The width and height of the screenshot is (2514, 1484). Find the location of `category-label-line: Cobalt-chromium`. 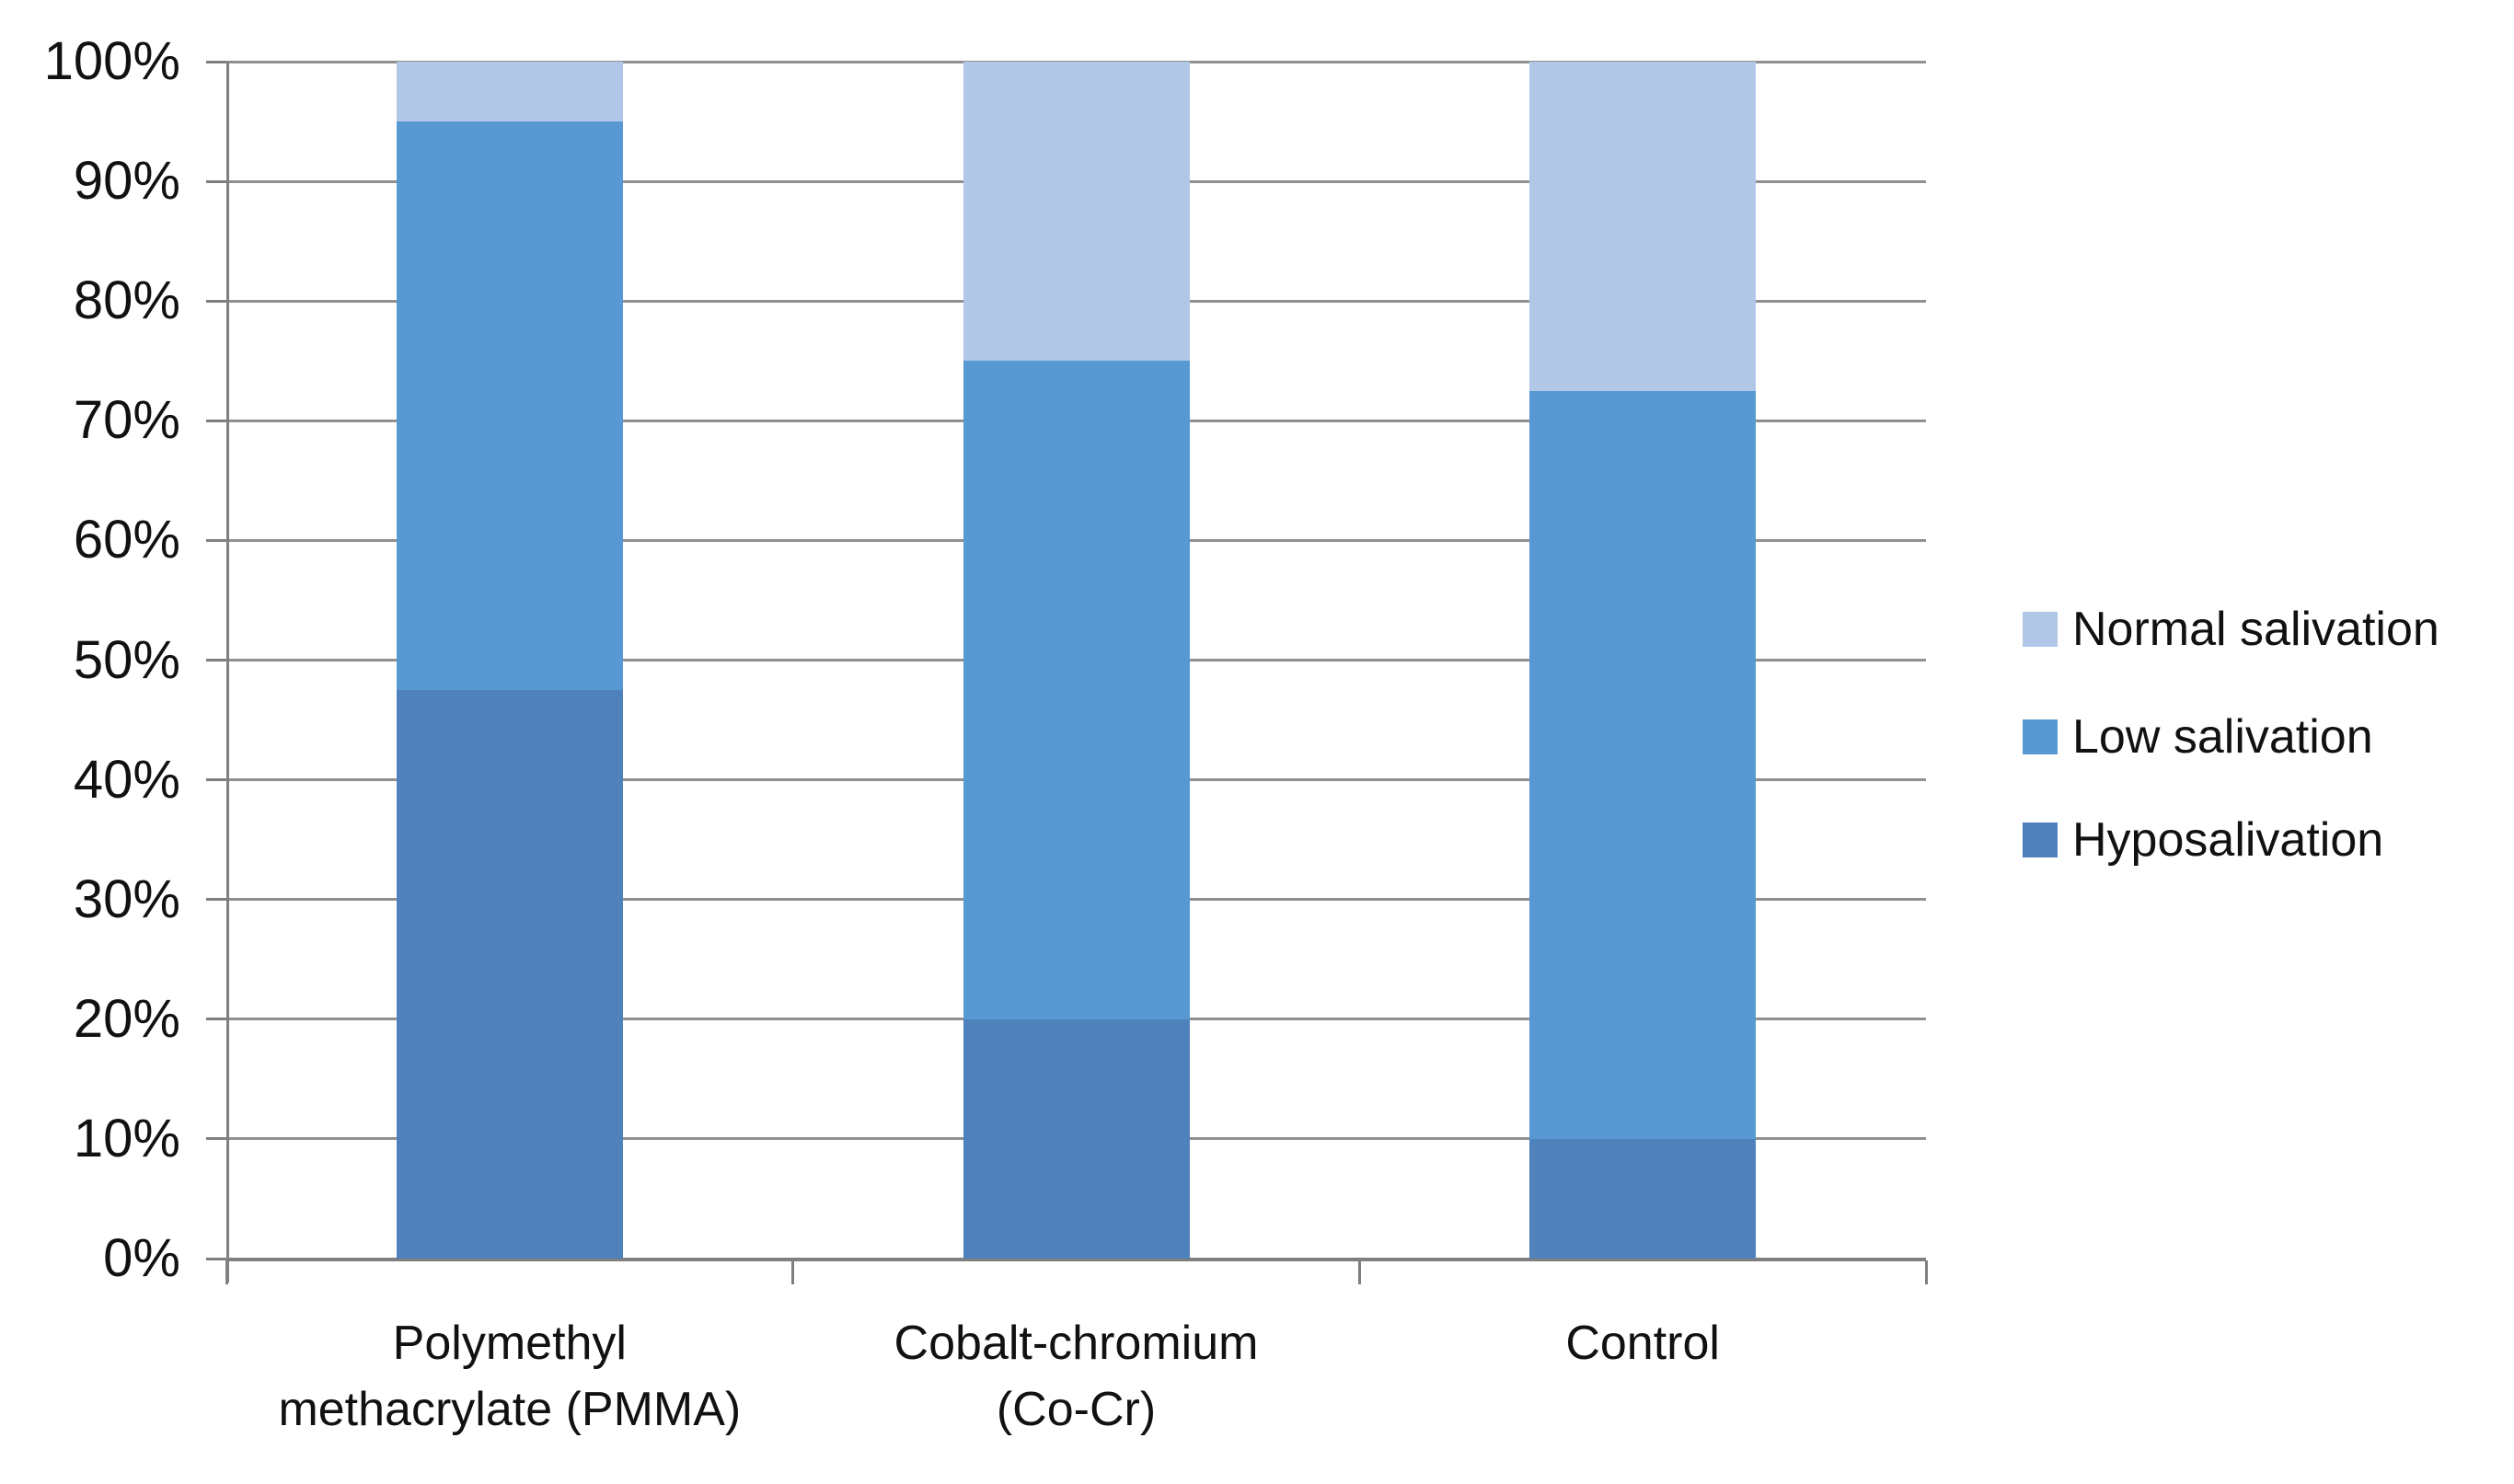

category-label-line: Cobalt-chromium is located at coordinates (1076, 1343).